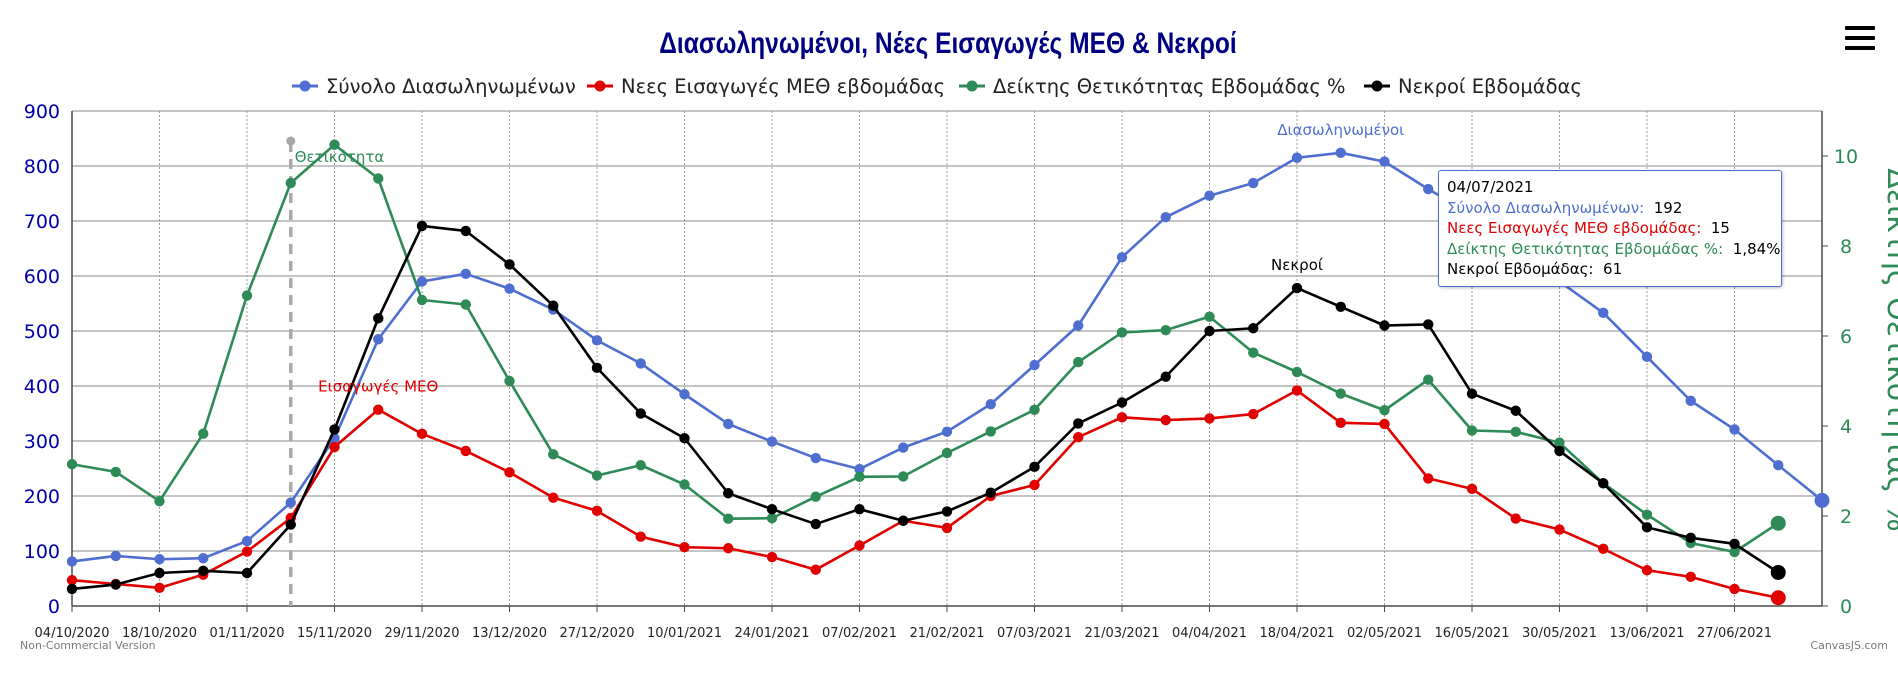  What do you see at coordinates (1574, 228) in the screenshot?
I see `tooltip-label: Νεες Εισαγωγές ΜΕΘ εβδομάδας:` at bounding box center [1574, 228].